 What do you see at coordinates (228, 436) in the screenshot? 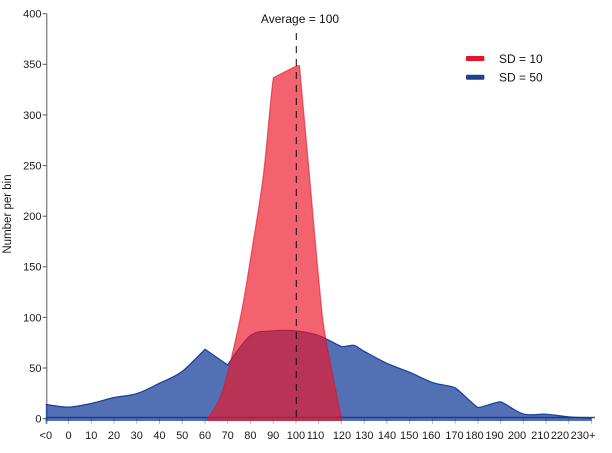
I see `svg-text: 70` at bounding box center [228, 436].